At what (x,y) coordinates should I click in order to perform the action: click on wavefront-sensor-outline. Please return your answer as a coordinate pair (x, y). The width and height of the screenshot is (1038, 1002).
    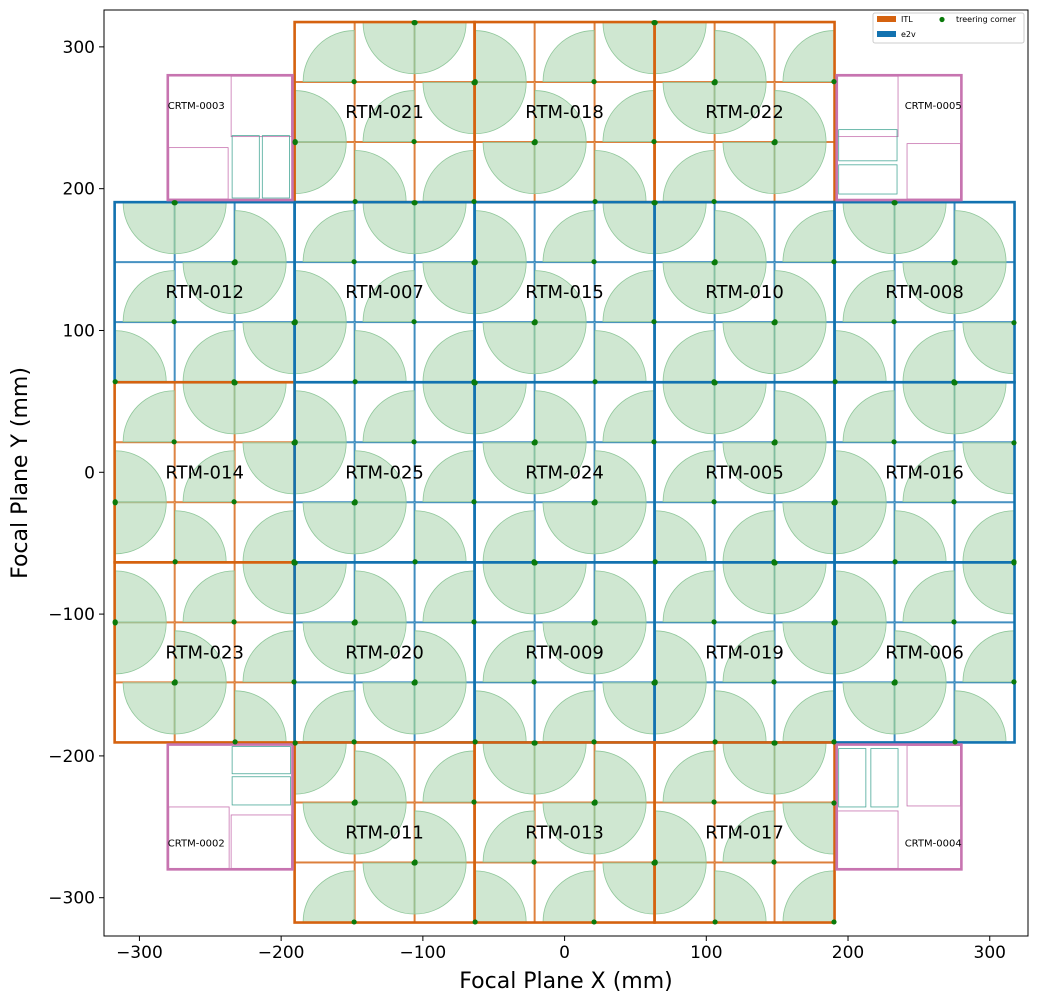
    Looking at the image, I should click on (261, 791).